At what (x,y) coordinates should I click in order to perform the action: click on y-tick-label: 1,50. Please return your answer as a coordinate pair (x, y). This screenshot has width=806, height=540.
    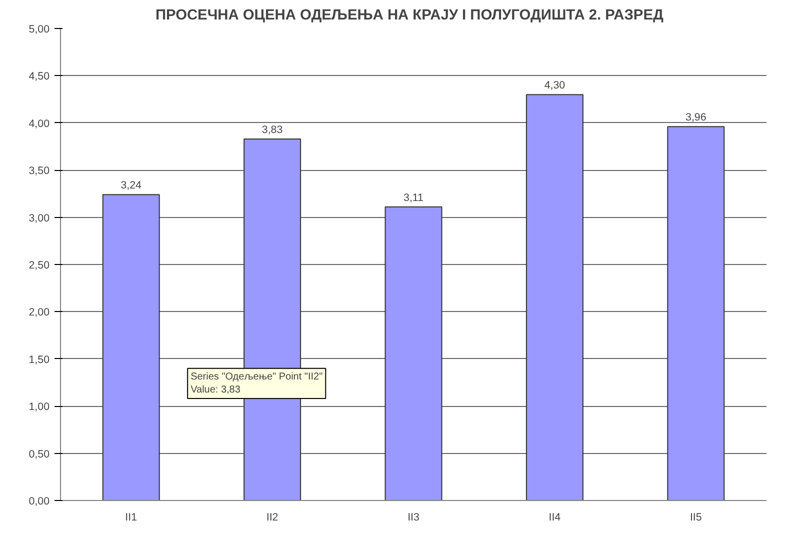
    Looking at the image, I should click on (39, 360).